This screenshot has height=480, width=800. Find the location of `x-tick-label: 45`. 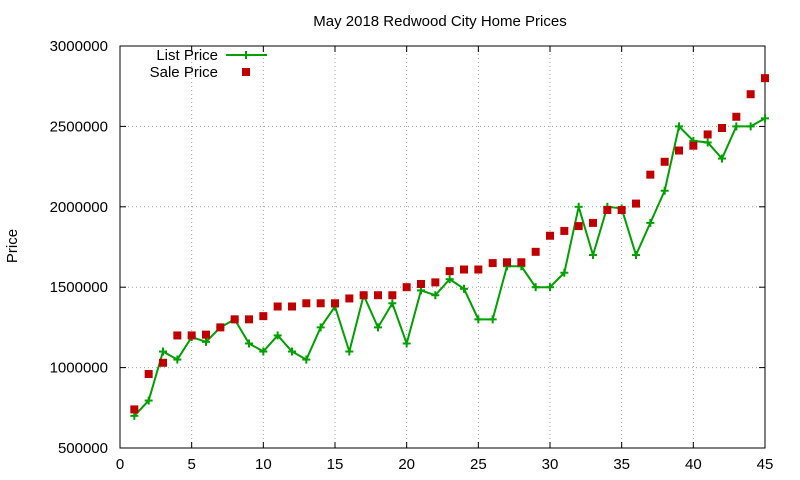

x-tick-label: 45 is located at coordinates (765, 464).